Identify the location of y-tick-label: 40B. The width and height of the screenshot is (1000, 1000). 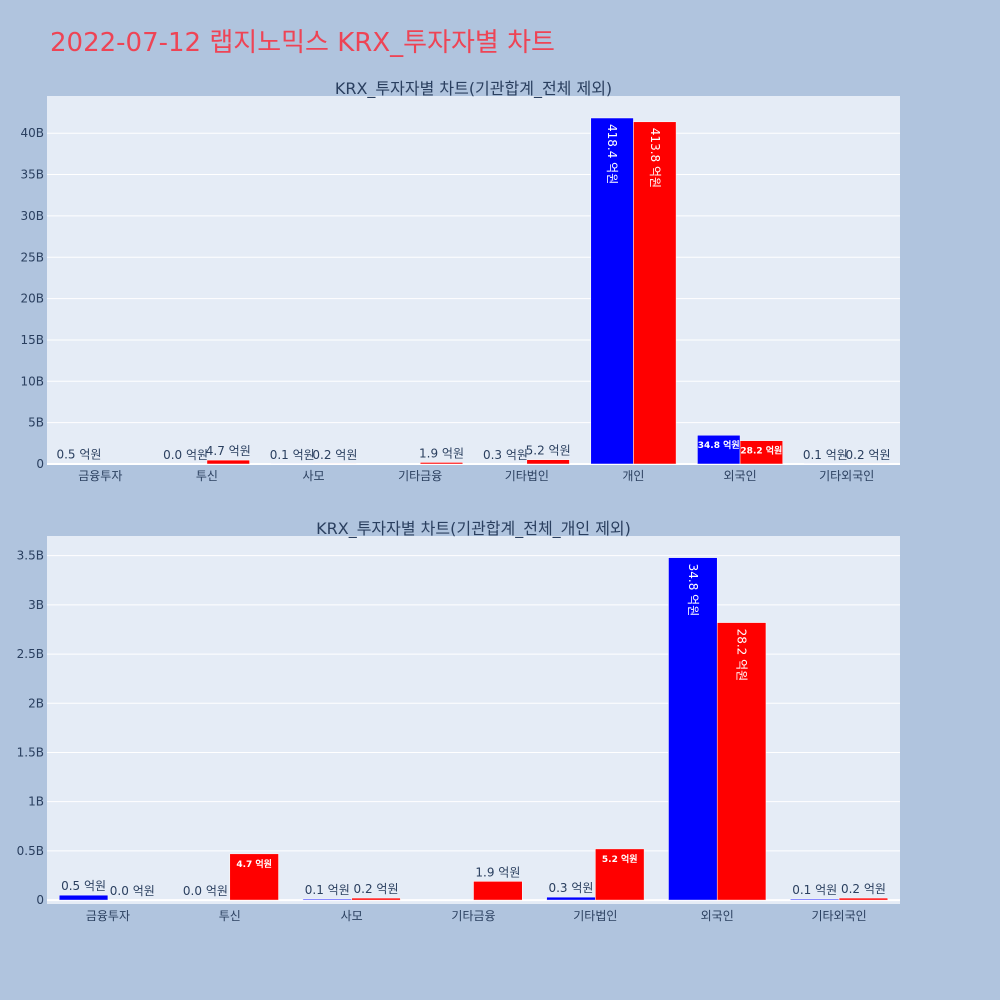
(32, 133).